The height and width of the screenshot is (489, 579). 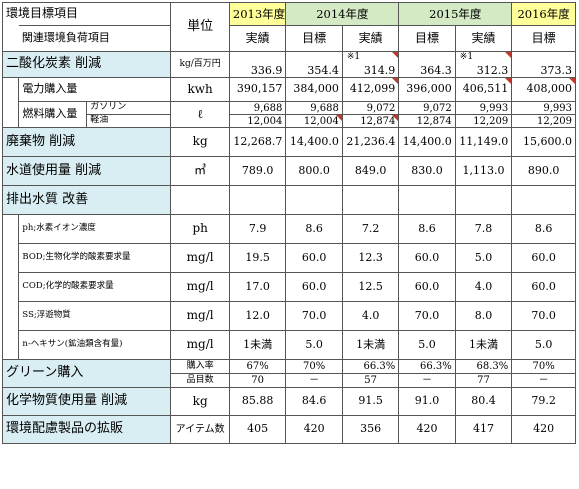 What do you see at coordinates (370, 89) in the screenshot?
I see `electricity-2014-actual: 412,099` at bounding box center [370, 89].